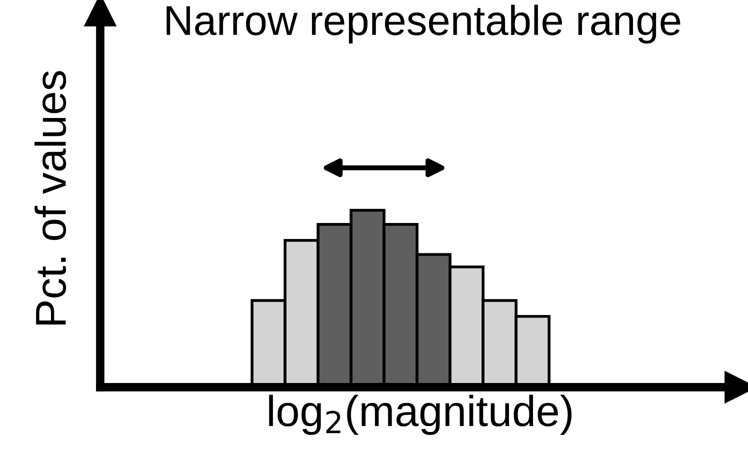 The width and height of the screenshot is (748, 471). What do you see at coordinates (420, 414) in the screenshot?
I see `x-axis-title: log$_{2}$(magnitude)` at bounding box center [420, 414].